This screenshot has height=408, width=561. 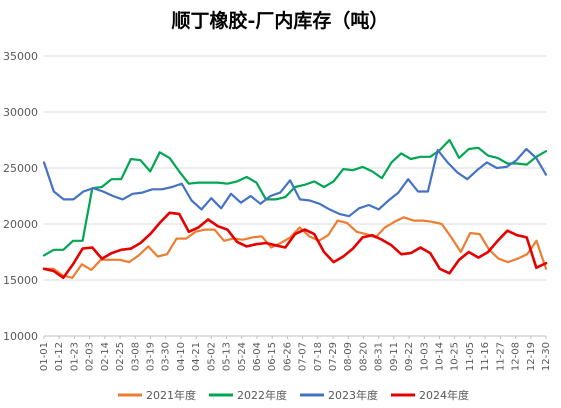 What do you see at coordinates (272, 356) in the screenshot?
I see `x-tick-label: 06-15` at bounding box center [272, 356].